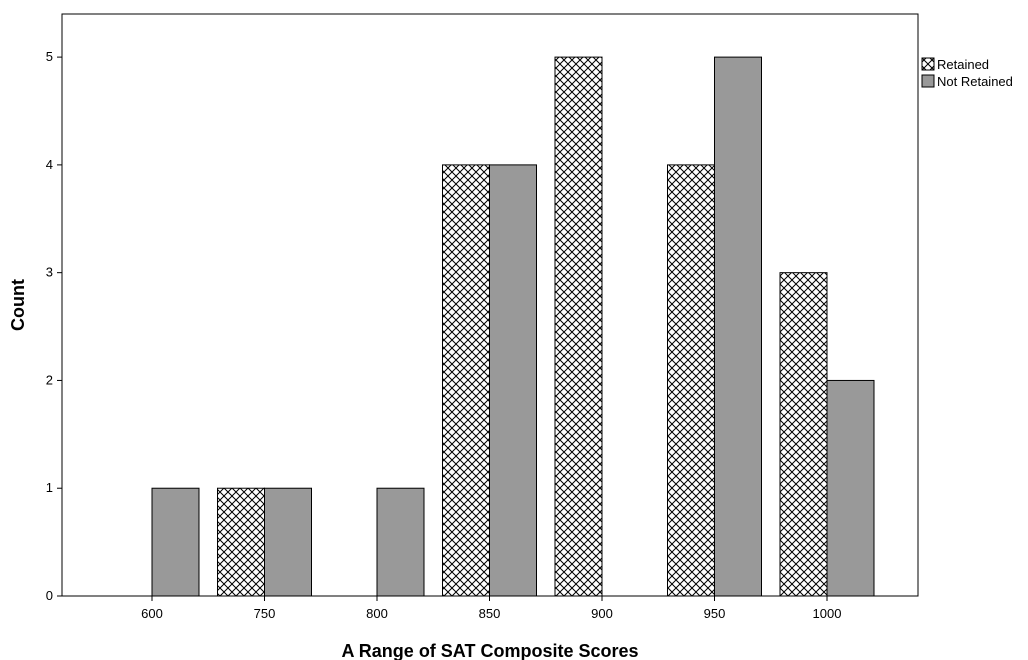  Describe the element at coordinates (49, 164) in the screenshot. I see `y-tick-label: 4` at that location.